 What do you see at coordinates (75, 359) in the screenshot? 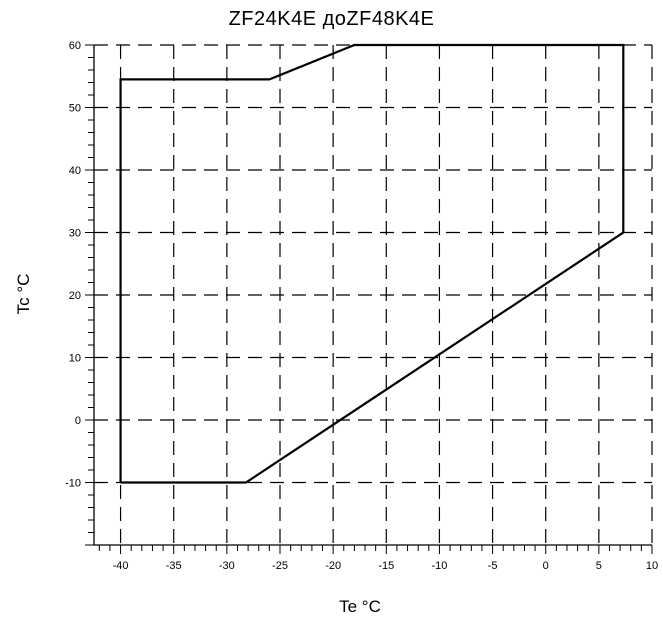
I see `y-tick-label: 10` at bounding box center [75, 359].